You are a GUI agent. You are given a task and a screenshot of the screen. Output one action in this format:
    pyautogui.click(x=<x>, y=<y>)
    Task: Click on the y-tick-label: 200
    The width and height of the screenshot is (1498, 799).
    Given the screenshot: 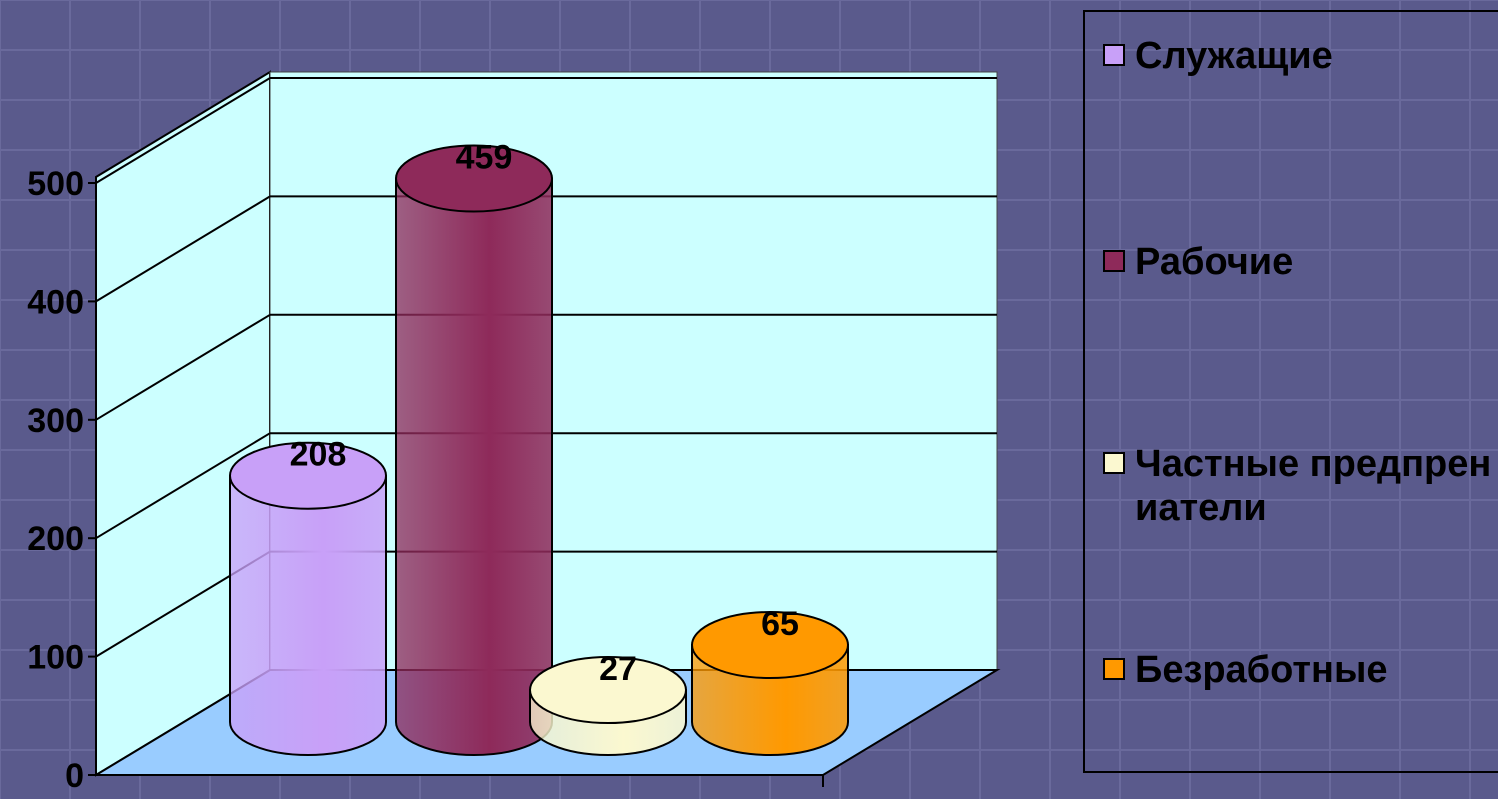 What is the action you would take?
    pyautogui.click(x=55, y=539)
    